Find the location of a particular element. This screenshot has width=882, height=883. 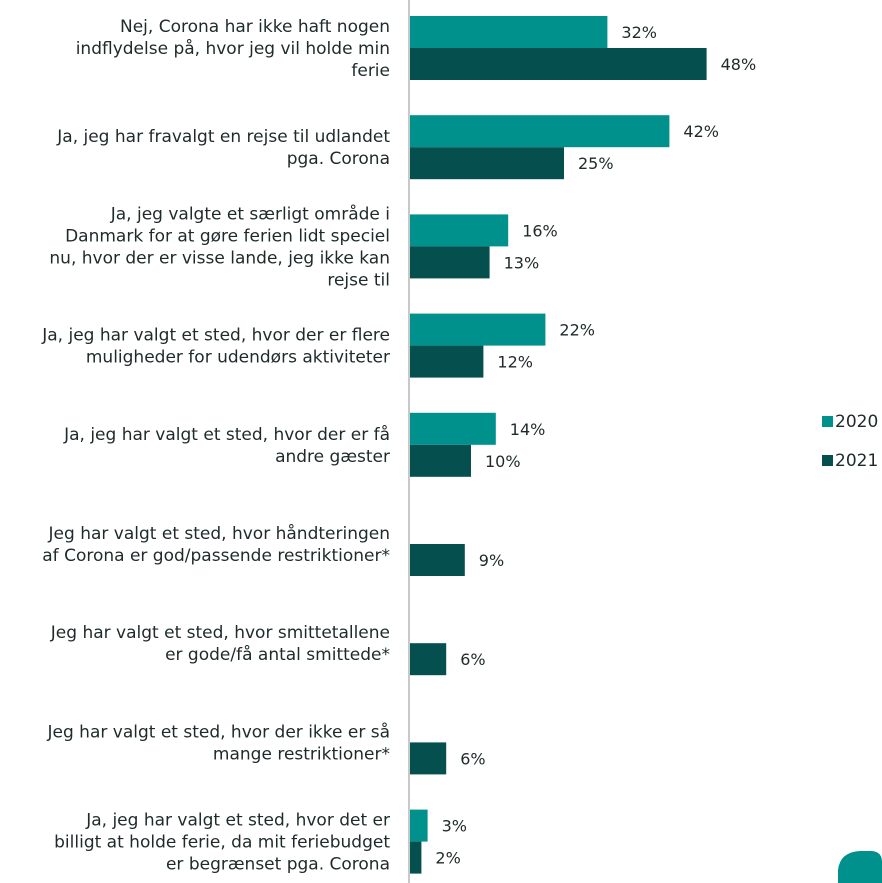

category-label-line: indflydelse på, hvor jeg vil holde min is located at coordinates (233, 48).